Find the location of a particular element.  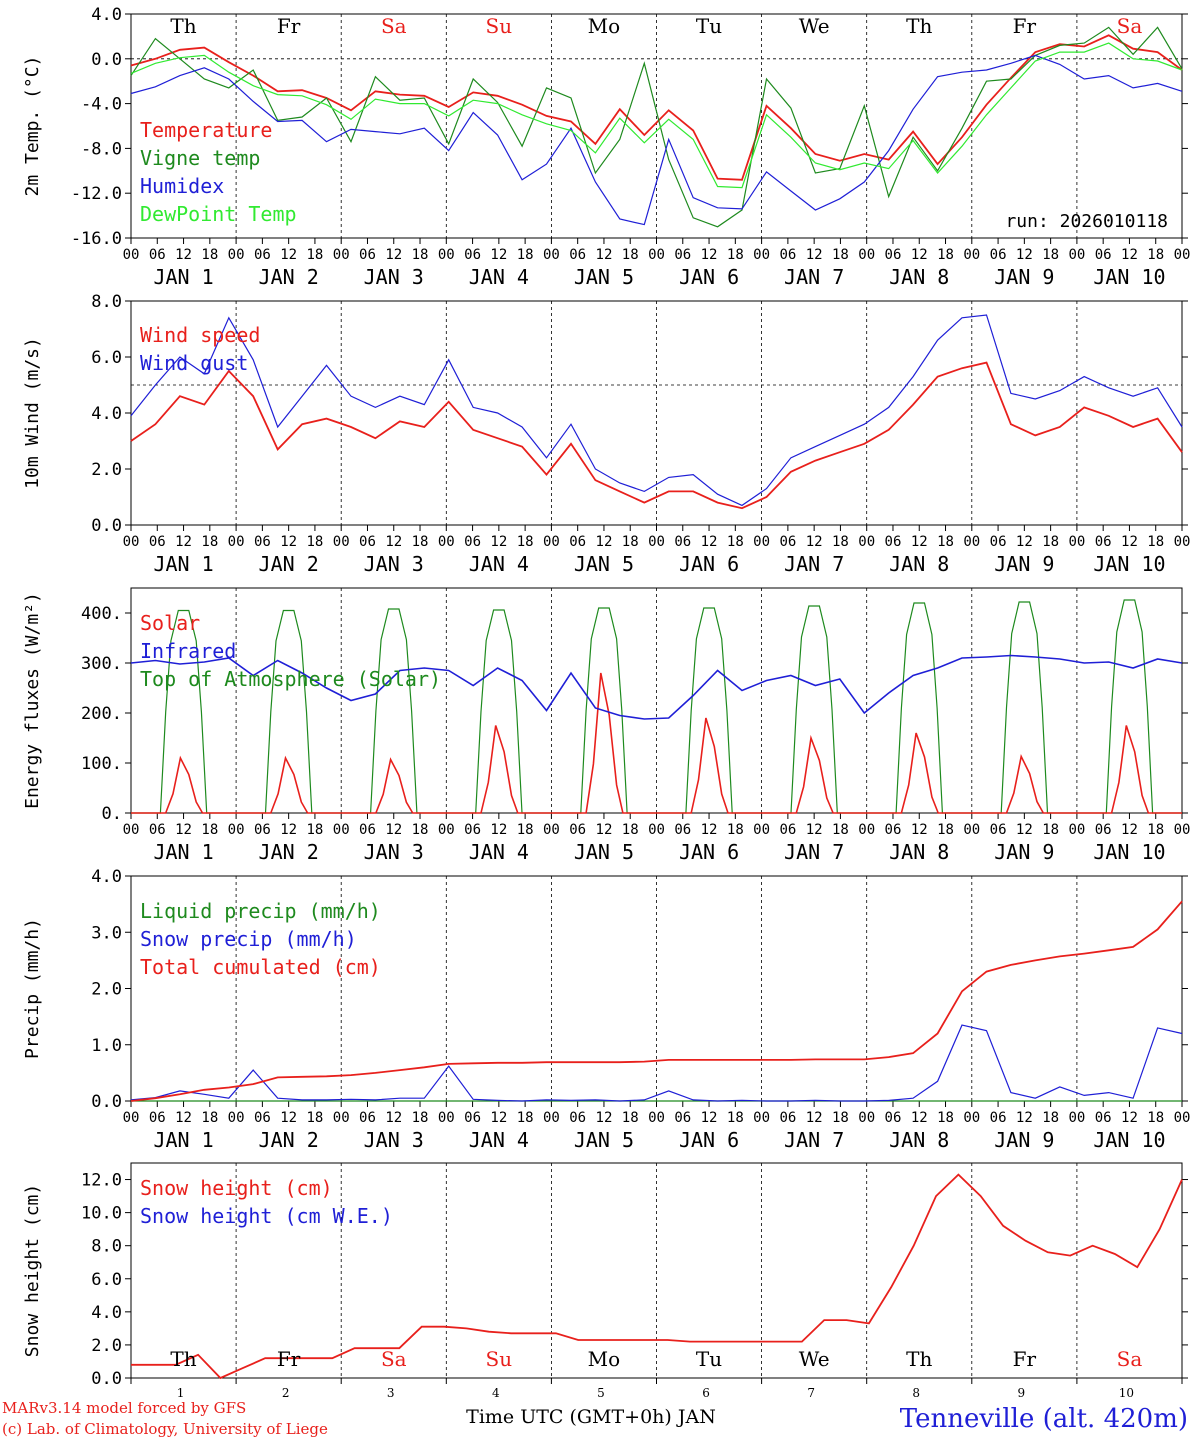

series-temperature is located at coordinates (656, 107).